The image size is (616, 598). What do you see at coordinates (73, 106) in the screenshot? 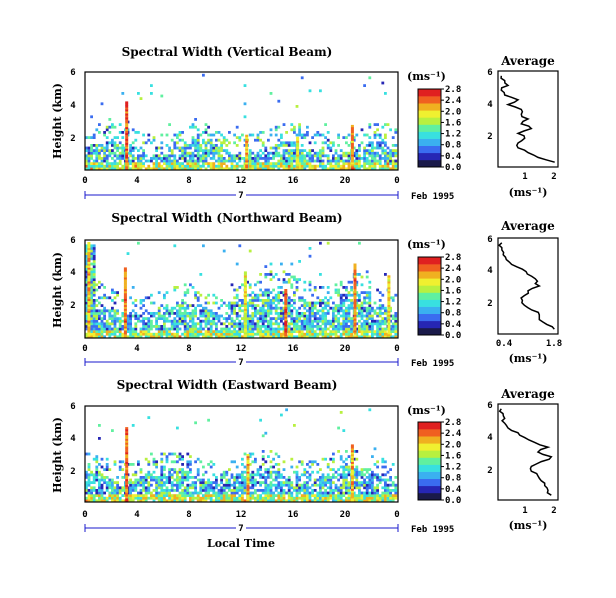
I see `y-ticks: 6 4 2` at bounding box center [73, 106].